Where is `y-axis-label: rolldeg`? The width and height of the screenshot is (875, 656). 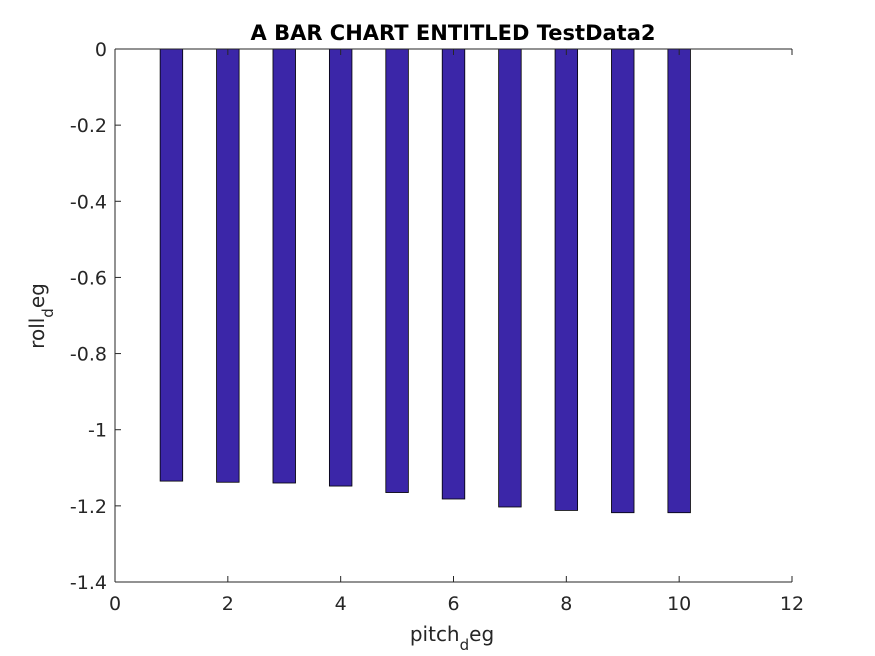 y-axis-label: rolldeg is located at coordinates (41, 316).